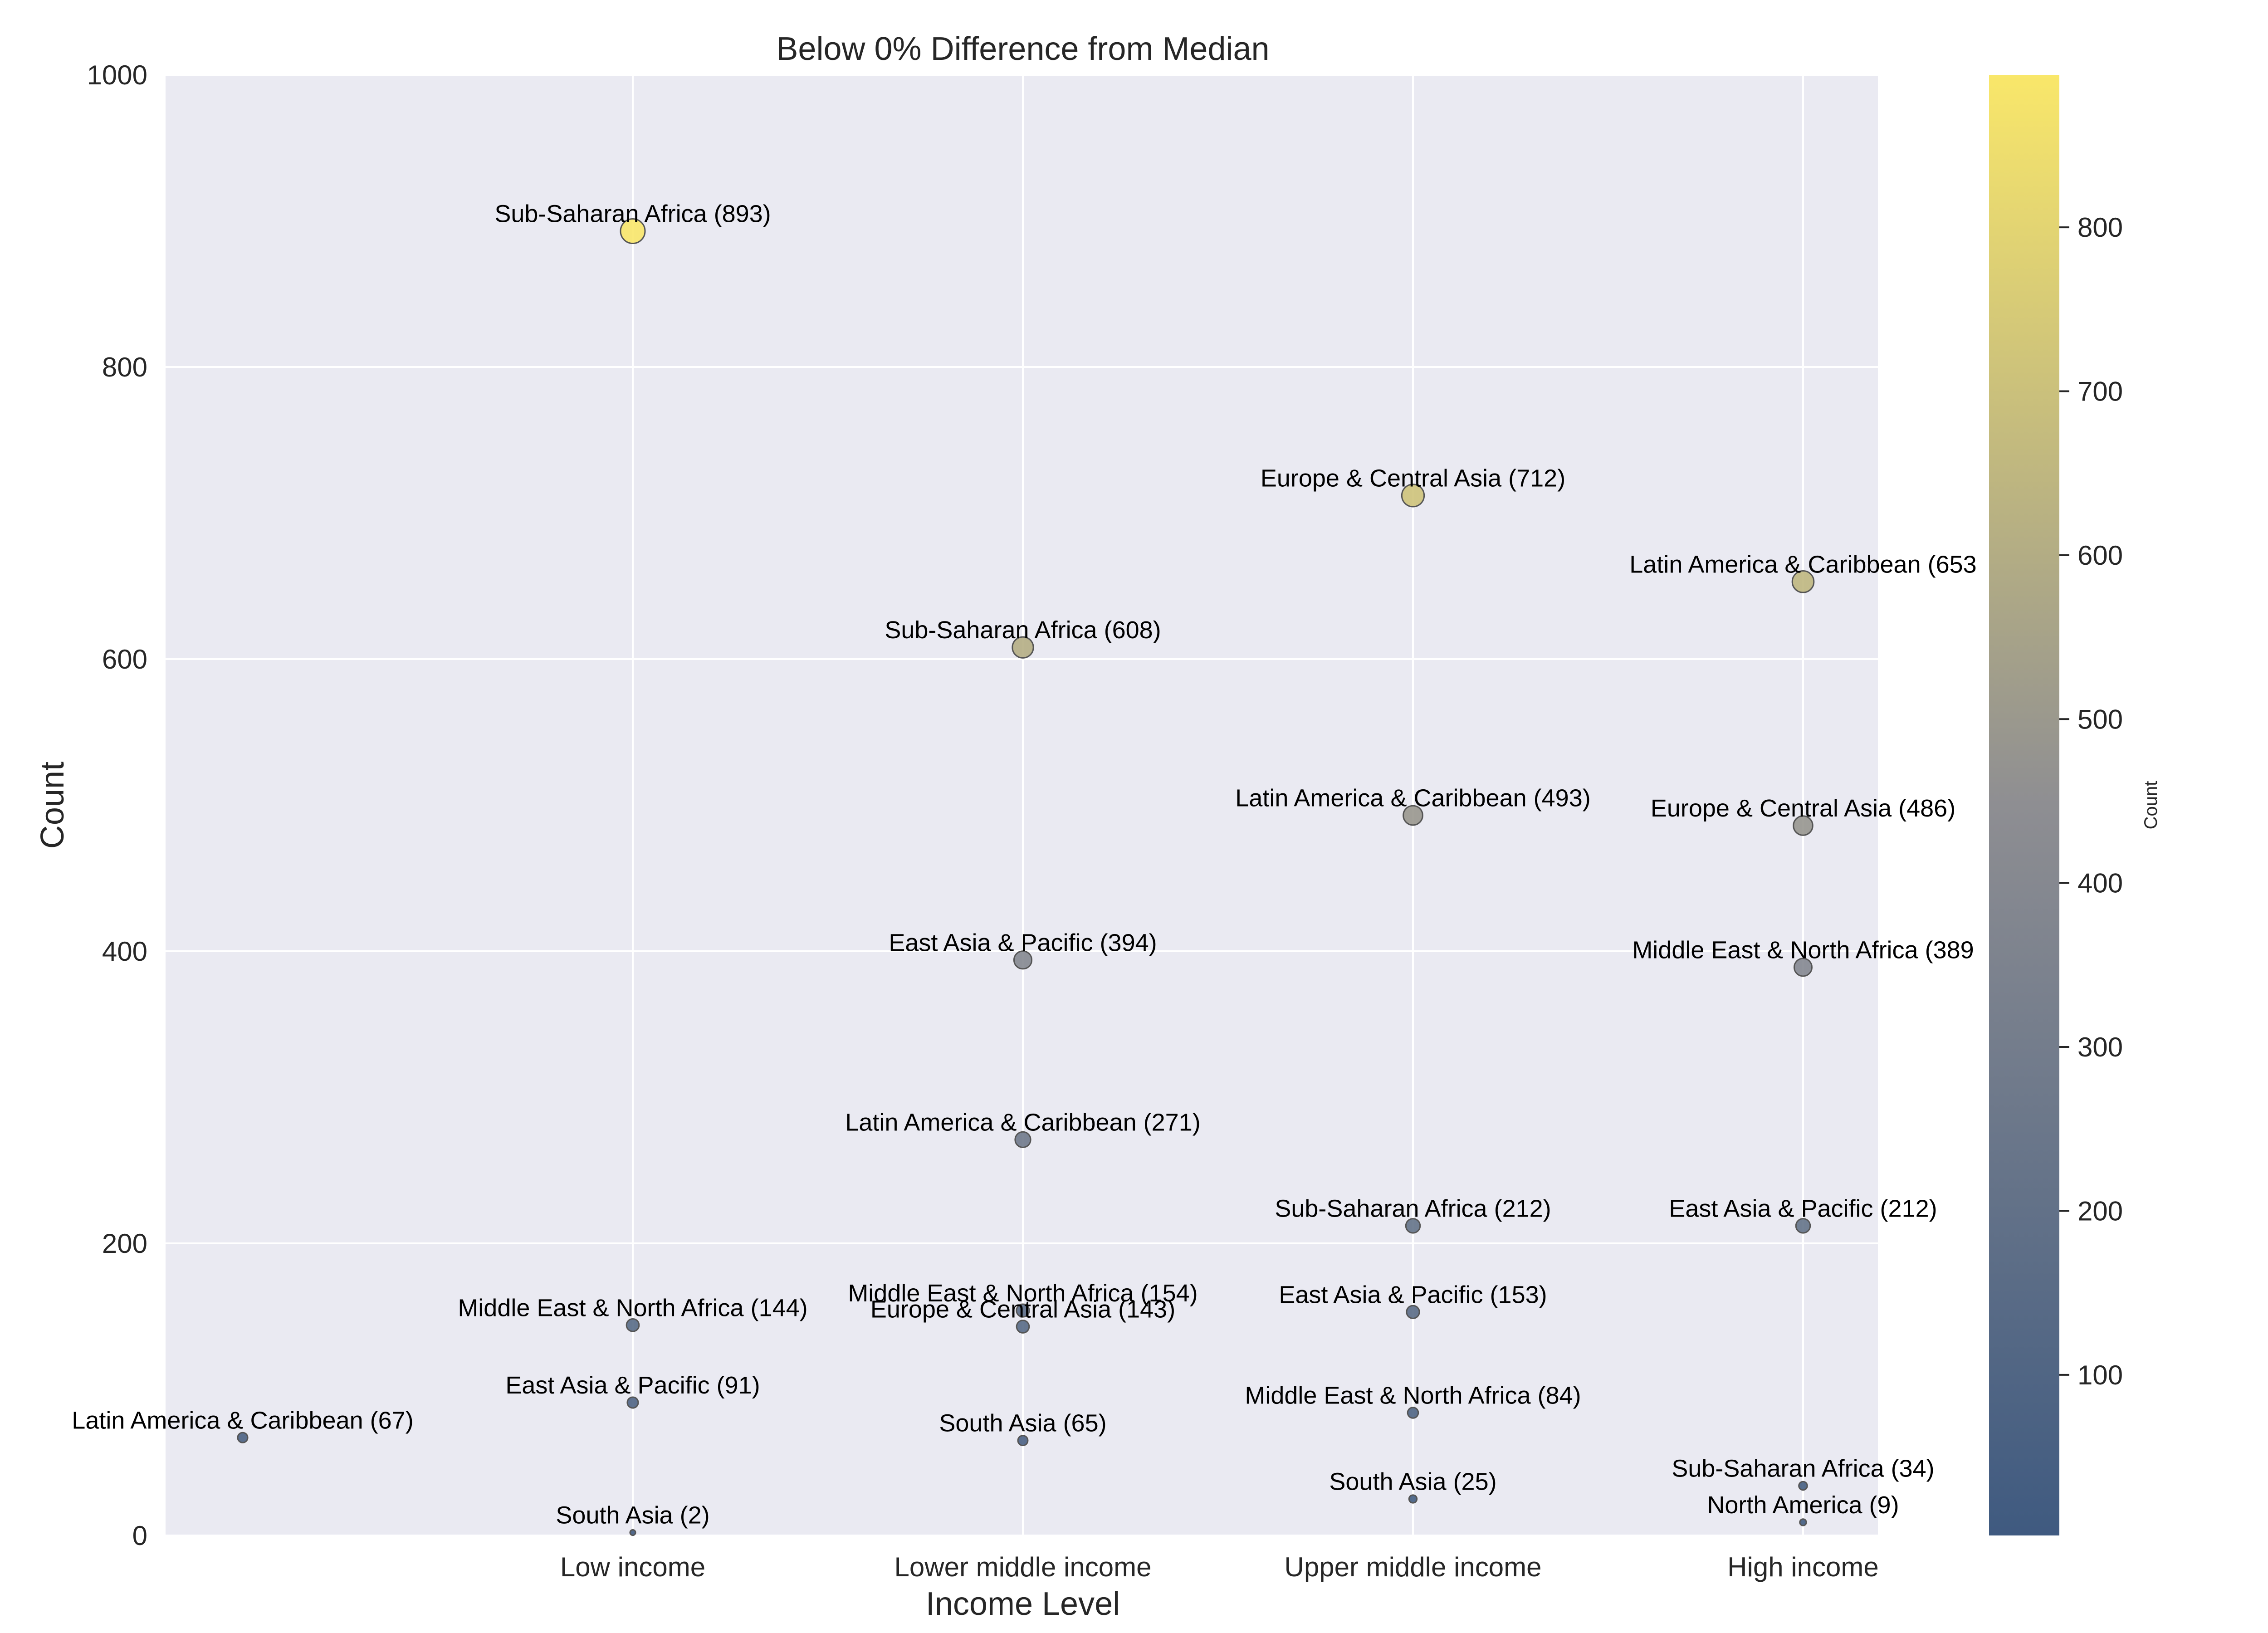 The height and width of the screenshot is (1633, 2268). Describe the element at coordinates (1023, 942) in the screenshot. I see `data-point-label: East Asia & Pacific (394)` at that location.